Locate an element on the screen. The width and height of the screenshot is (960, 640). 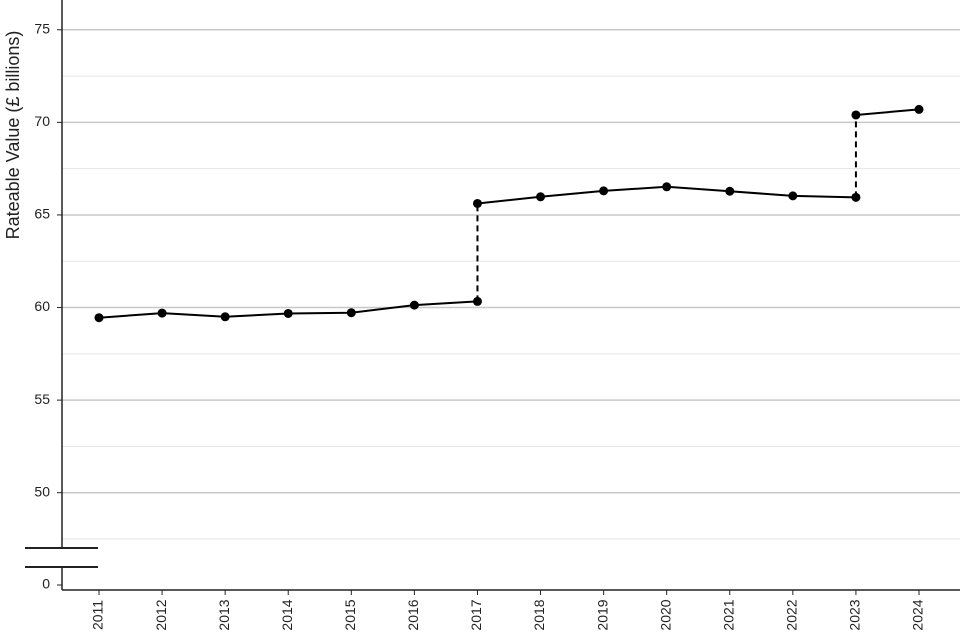
y-tick-label: 65 is located at coordinates (42, 214).